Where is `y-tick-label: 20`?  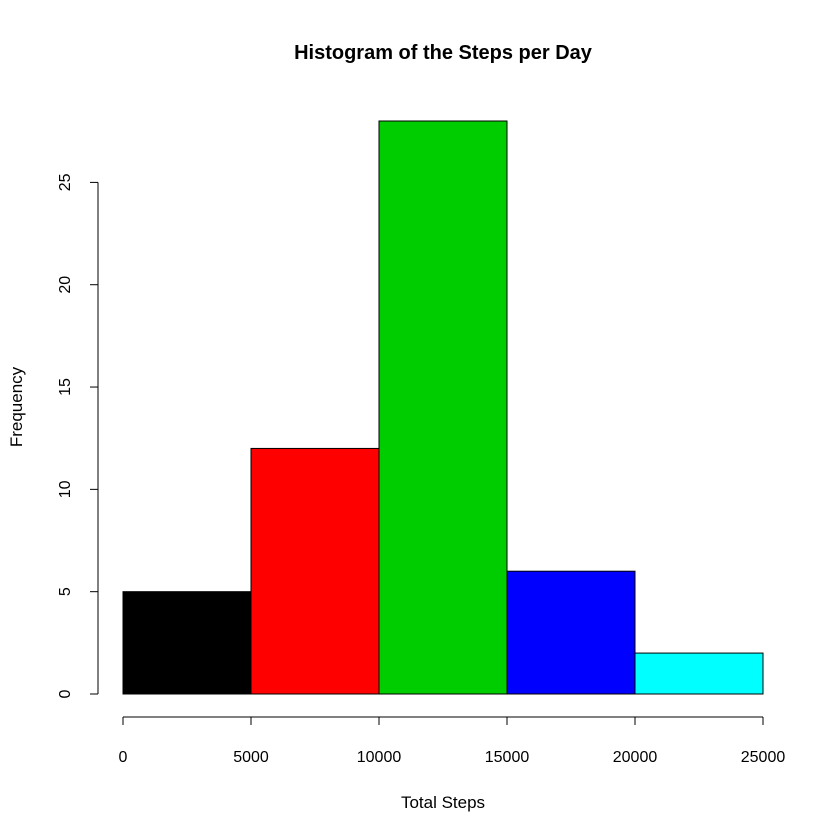
y-tick-label: 20 is located at coordinates (65, 285).